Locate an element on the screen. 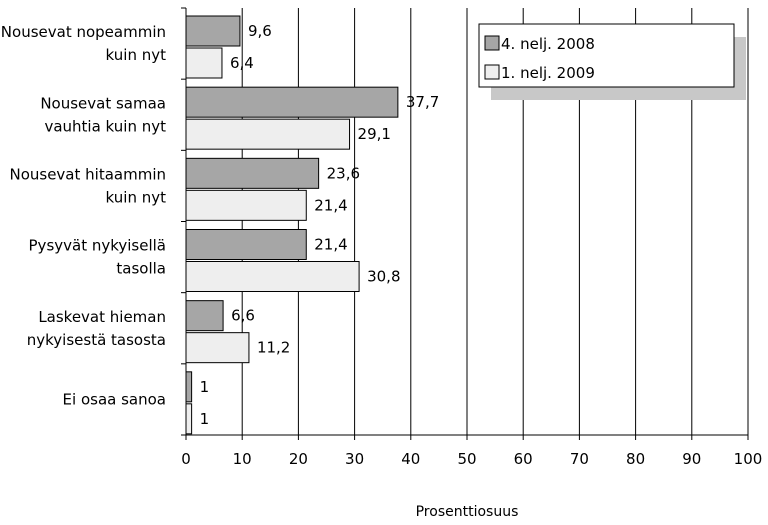 The height and width of the screenshot is (525, 768). data-label: 11,2 is located at coordinates (273, 348).